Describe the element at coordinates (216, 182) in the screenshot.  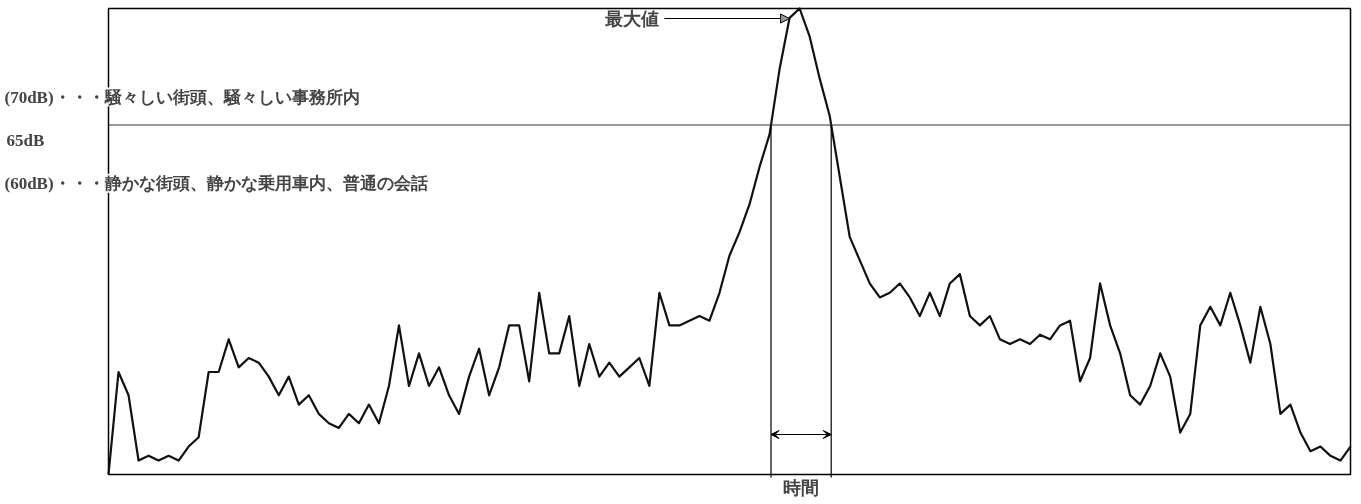
I see `annotation: (60dB)・・・静かな街頭、静かな乗用車内、普通の会話` at that location.